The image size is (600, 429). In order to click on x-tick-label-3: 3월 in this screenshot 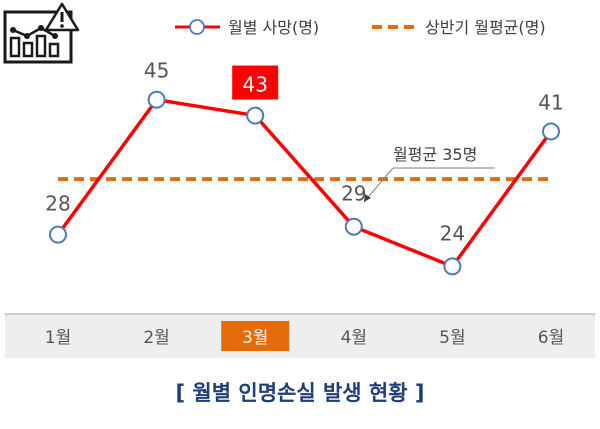, I will do `click(255, 338)`.